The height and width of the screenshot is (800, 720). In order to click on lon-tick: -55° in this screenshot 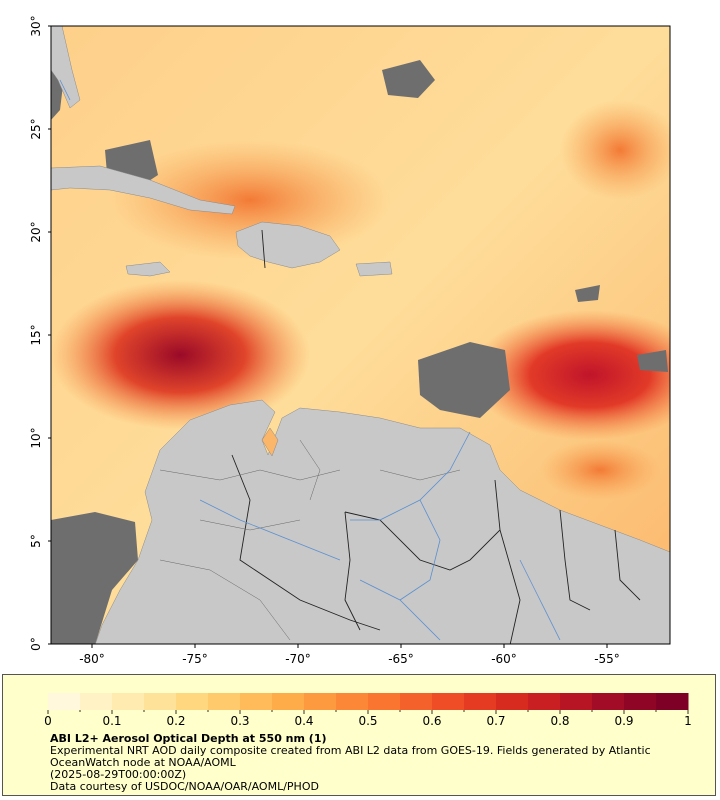, I will do `click(607, 655)`.